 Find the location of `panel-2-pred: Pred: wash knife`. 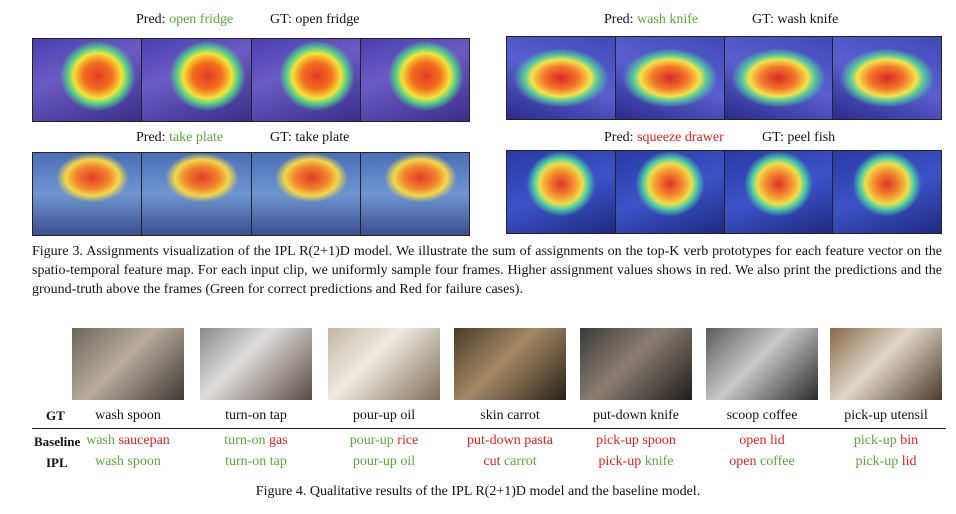

panel-2-pred: Pred: wash knife is located at coordinates (651, 20).